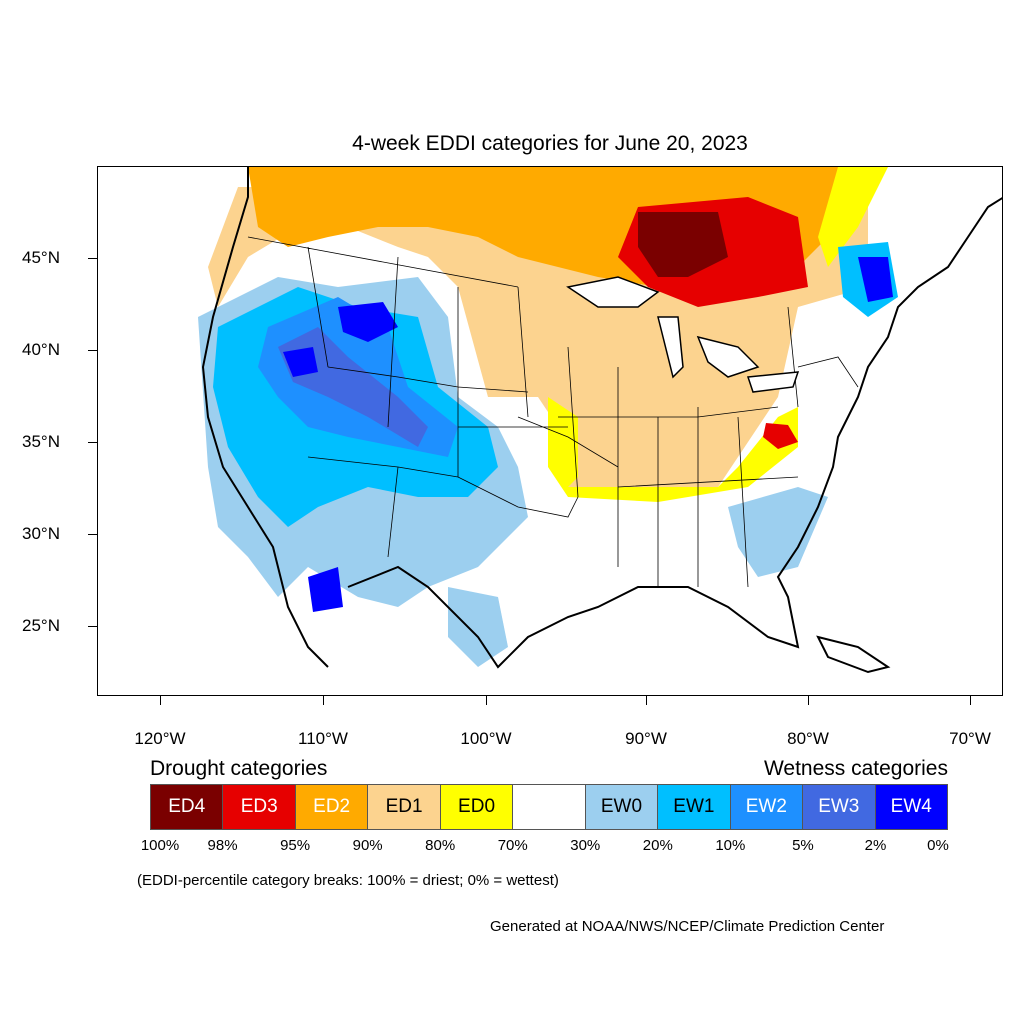 The height and width of the screenshot is (1024, 1024). What do you see at coordinates (512, 845) in the screenshot?
I see `percentile-label: 70%` at bounding box center [512, 845].